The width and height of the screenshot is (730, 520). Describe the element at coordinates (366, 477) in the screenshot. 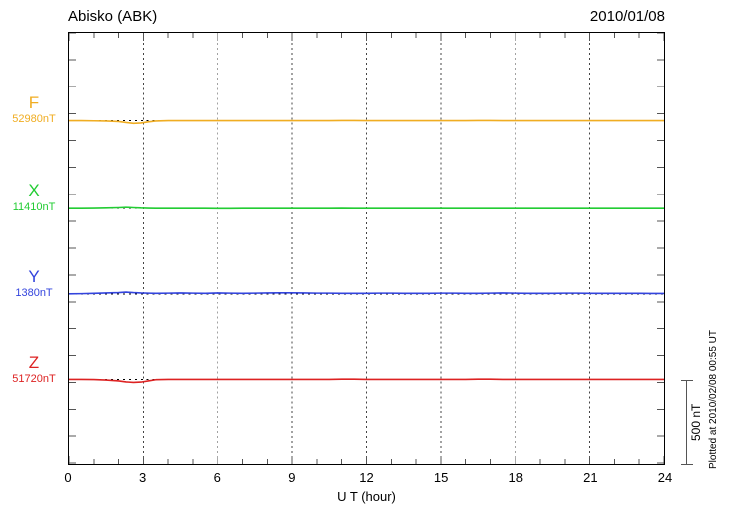

I see `x-tick-label: 12` at that location.